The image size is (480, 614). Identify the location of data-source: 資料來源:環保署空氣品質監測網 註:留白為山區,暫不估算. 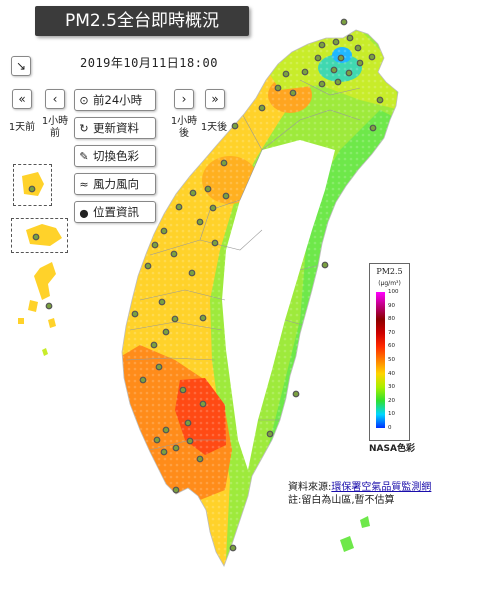
(359, 494).